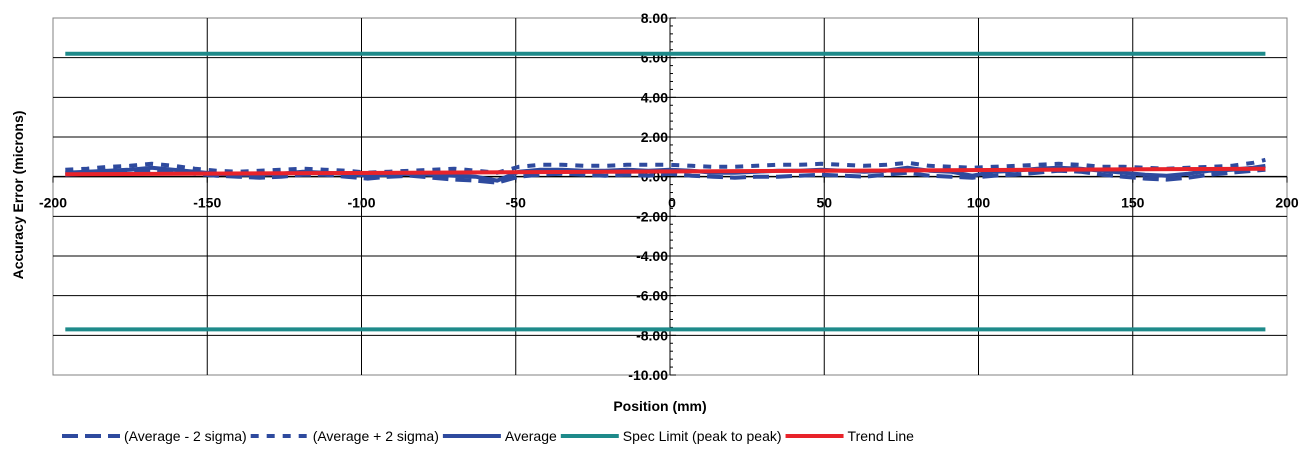 This screenshot has height=455, width=1309. I want to click on y-axis-title: Accuracy Error (microns), so click(18, 195).